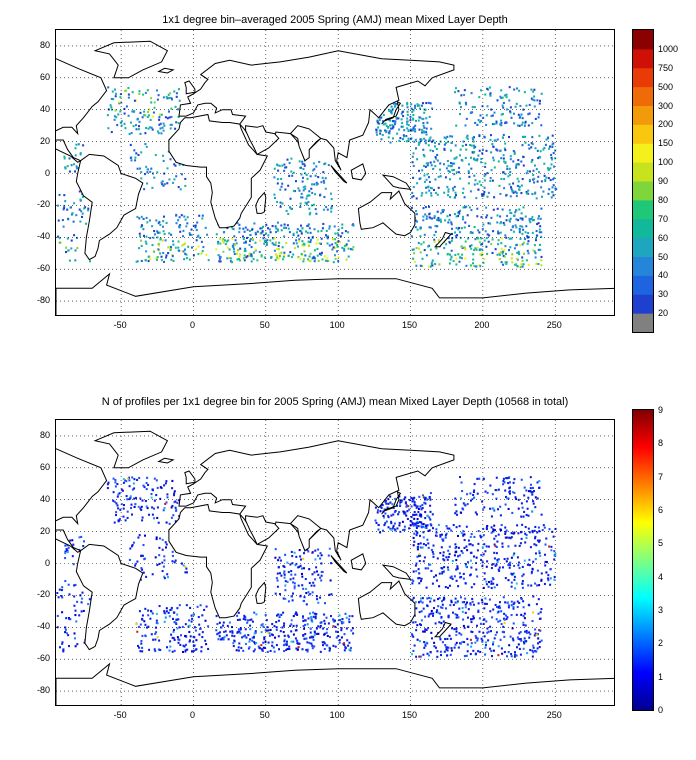 This screenshot has width=696, height=760. What do you see at coordinates (386, 213) in the screenshot?
I see `coastline-australia` at bounding box center [386, 213].